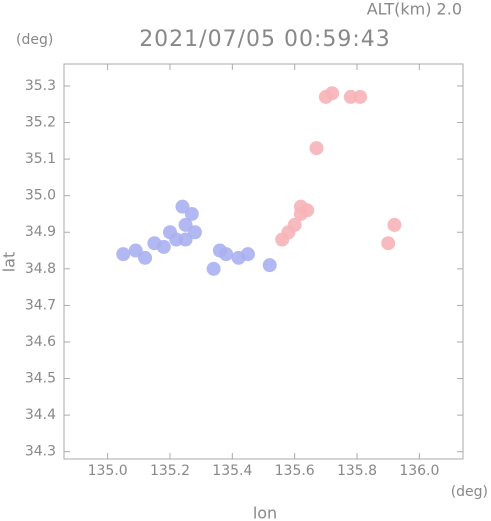 The height and width of the screenshot is (521, 491). What do you see at coordinates (170, 471) in the screenshot?
I see `x-tick-label: 135.2` at bounding box center [170, 471].